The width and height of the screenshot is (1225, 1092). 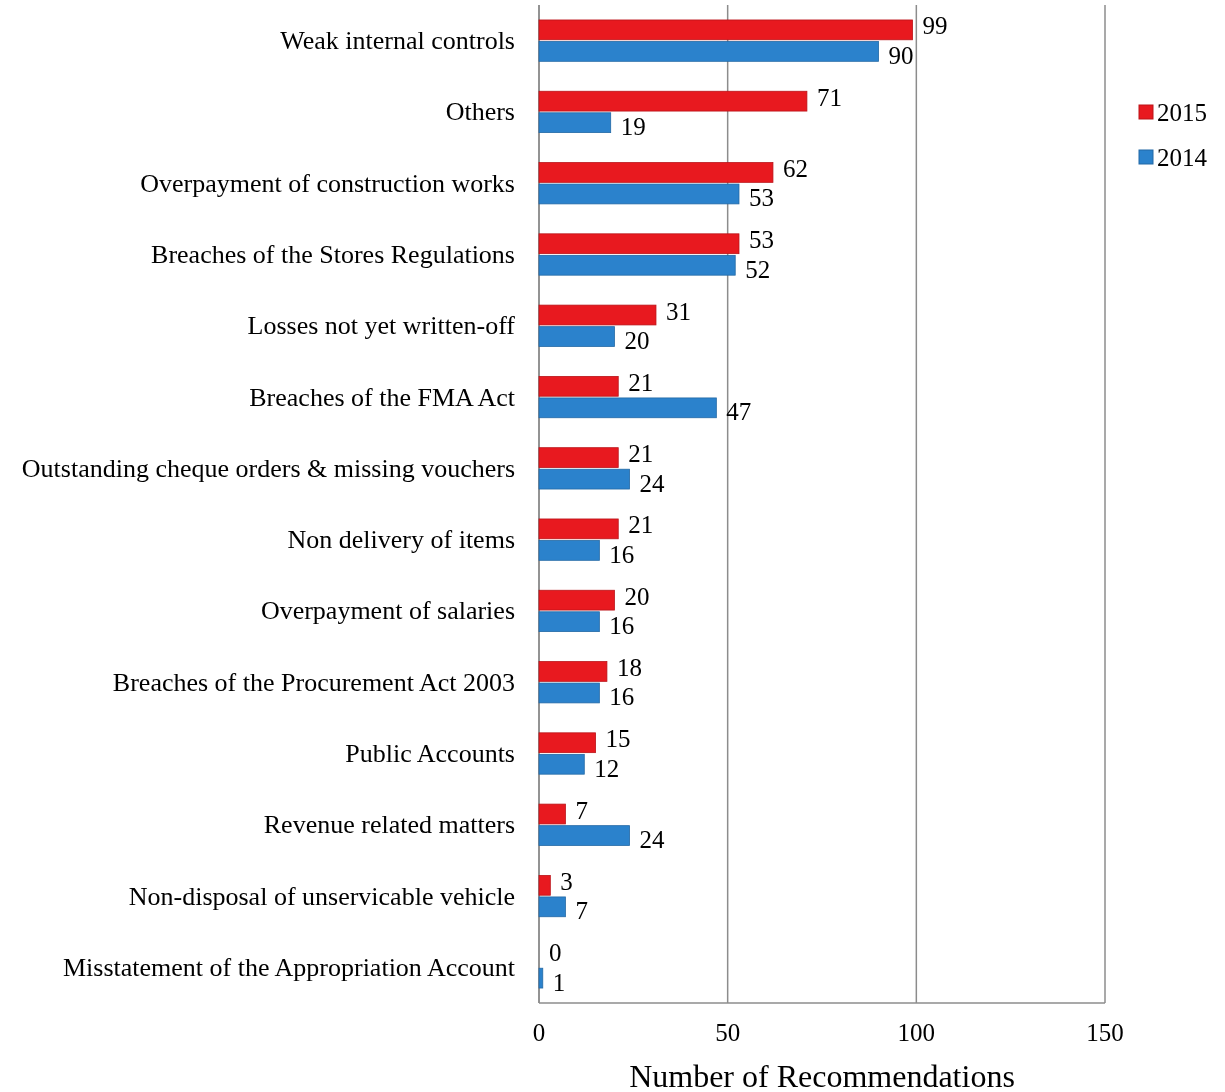 What do you see at coordinates (333, 254) in the screenshot?
I see `y-tick-label: Breaches of the Stores Regulations` at bounding box center [333, 254].